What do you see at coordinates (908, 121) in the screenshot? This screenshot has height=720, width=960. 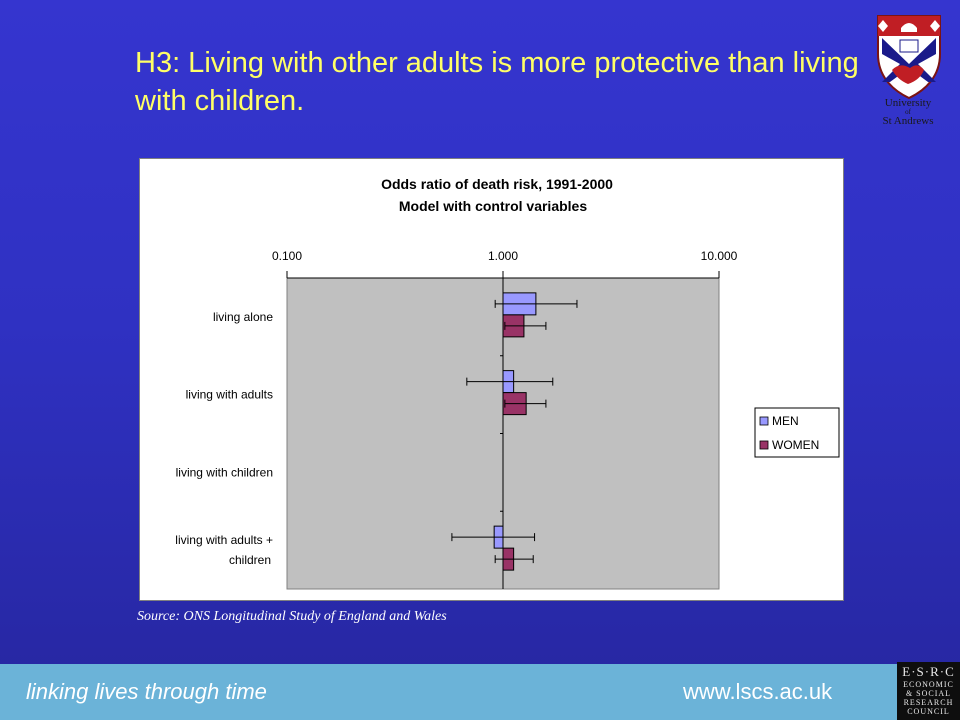 I see `university-name-line2: St Andrews` at bounding box center [908, 121].